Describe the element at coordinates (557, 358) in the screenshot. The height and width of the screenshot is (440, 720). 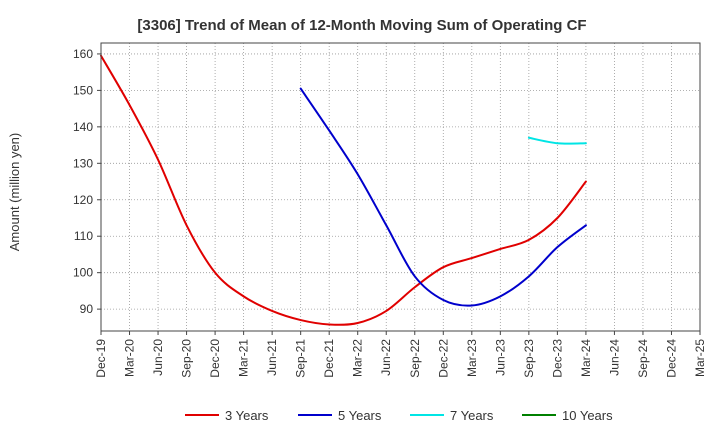
I see `x-tick-label: Dec-23` at that location.